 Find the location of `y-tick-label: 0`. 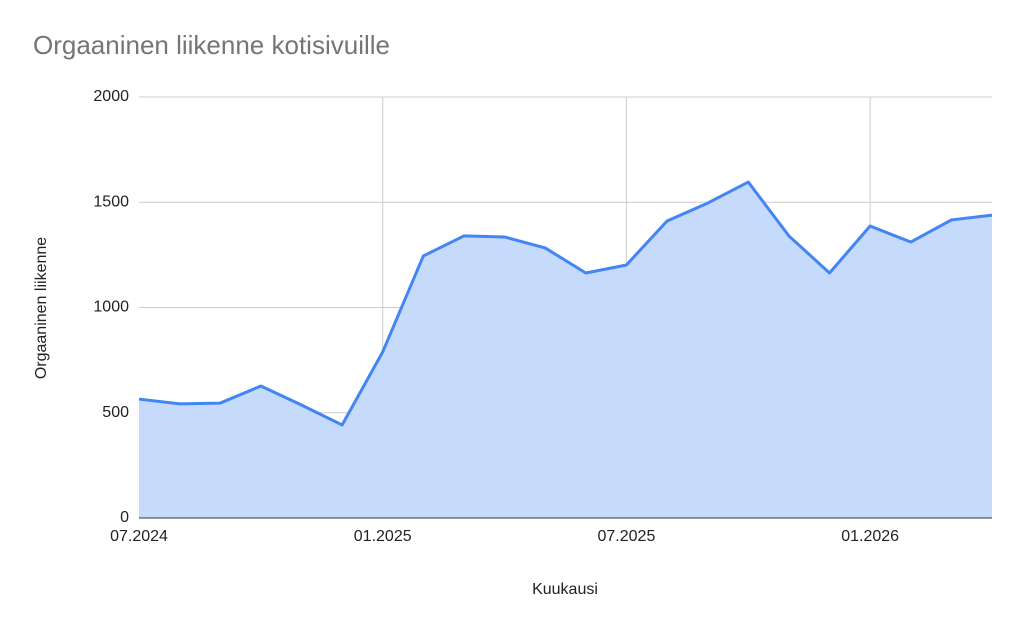

y-tick-label: 0 is located at coordinates (124, 517).